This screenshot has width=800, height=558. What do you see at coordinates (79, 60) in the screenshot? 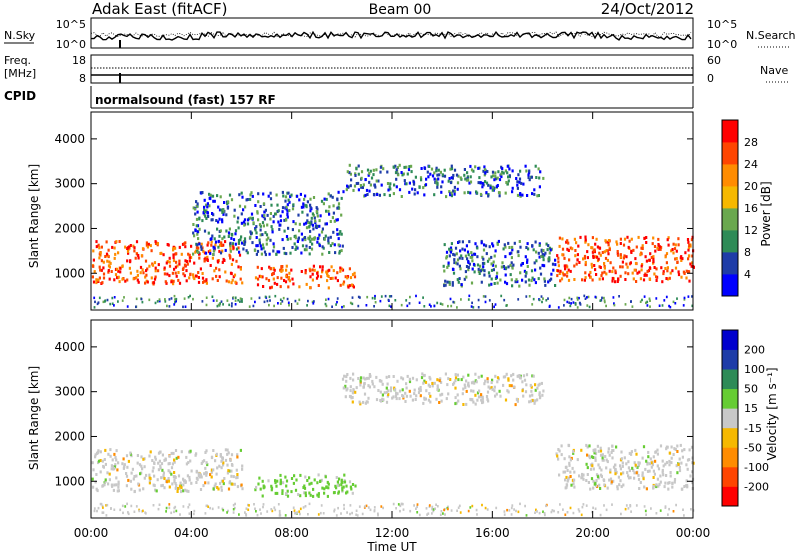
I see `freq-top-tick: 18` at bounding box center [79, 60].